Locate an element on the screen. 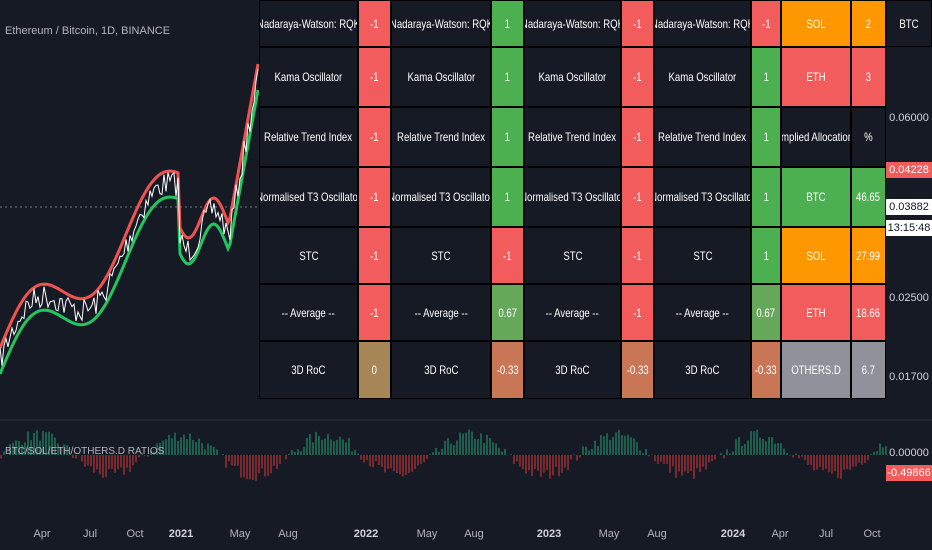 This screenshot has height=550, width=932. cell-text: Nadaraya-Watson: RQK is located at coordinates (572, 23).